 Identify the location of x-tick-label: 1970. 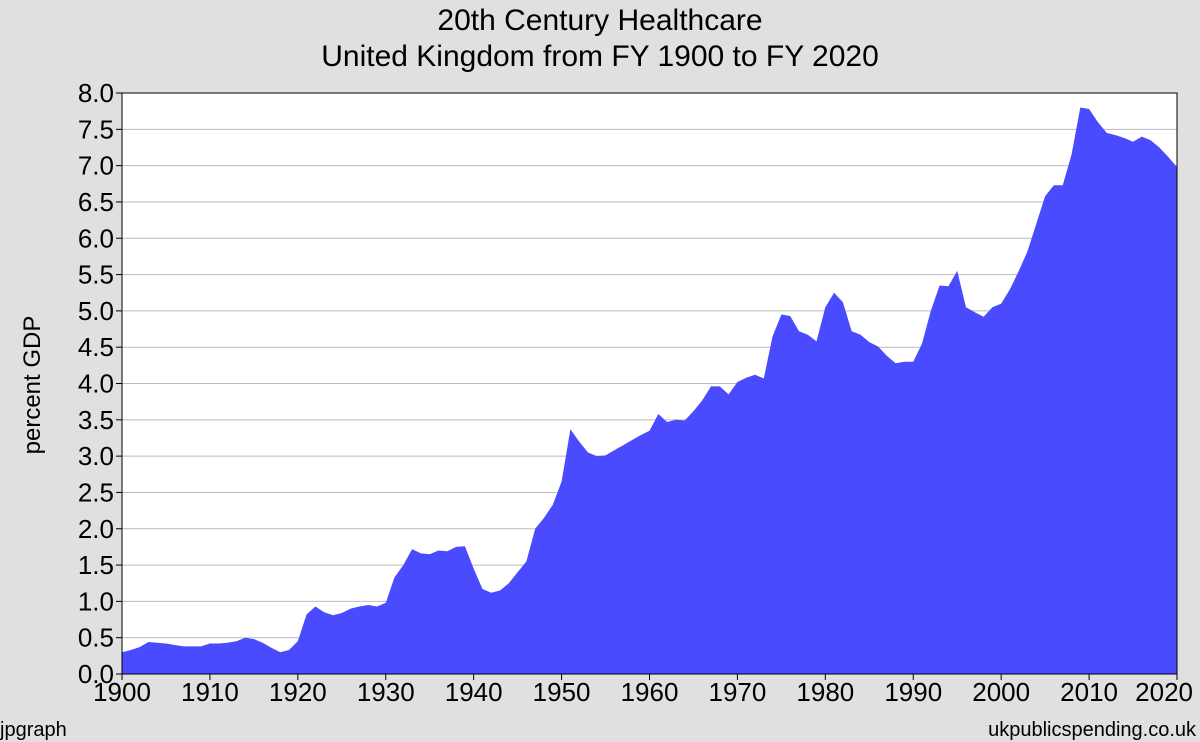
(737, 692).